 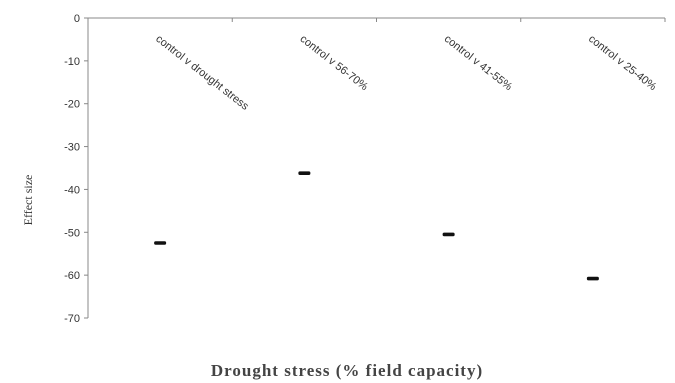 What do you see at coordinates (76, 169) in the screenshot?
I see `y-ticks: 0 -10 -20 -30 -40 -50 -60 -70` at bounding box center [76, 169].